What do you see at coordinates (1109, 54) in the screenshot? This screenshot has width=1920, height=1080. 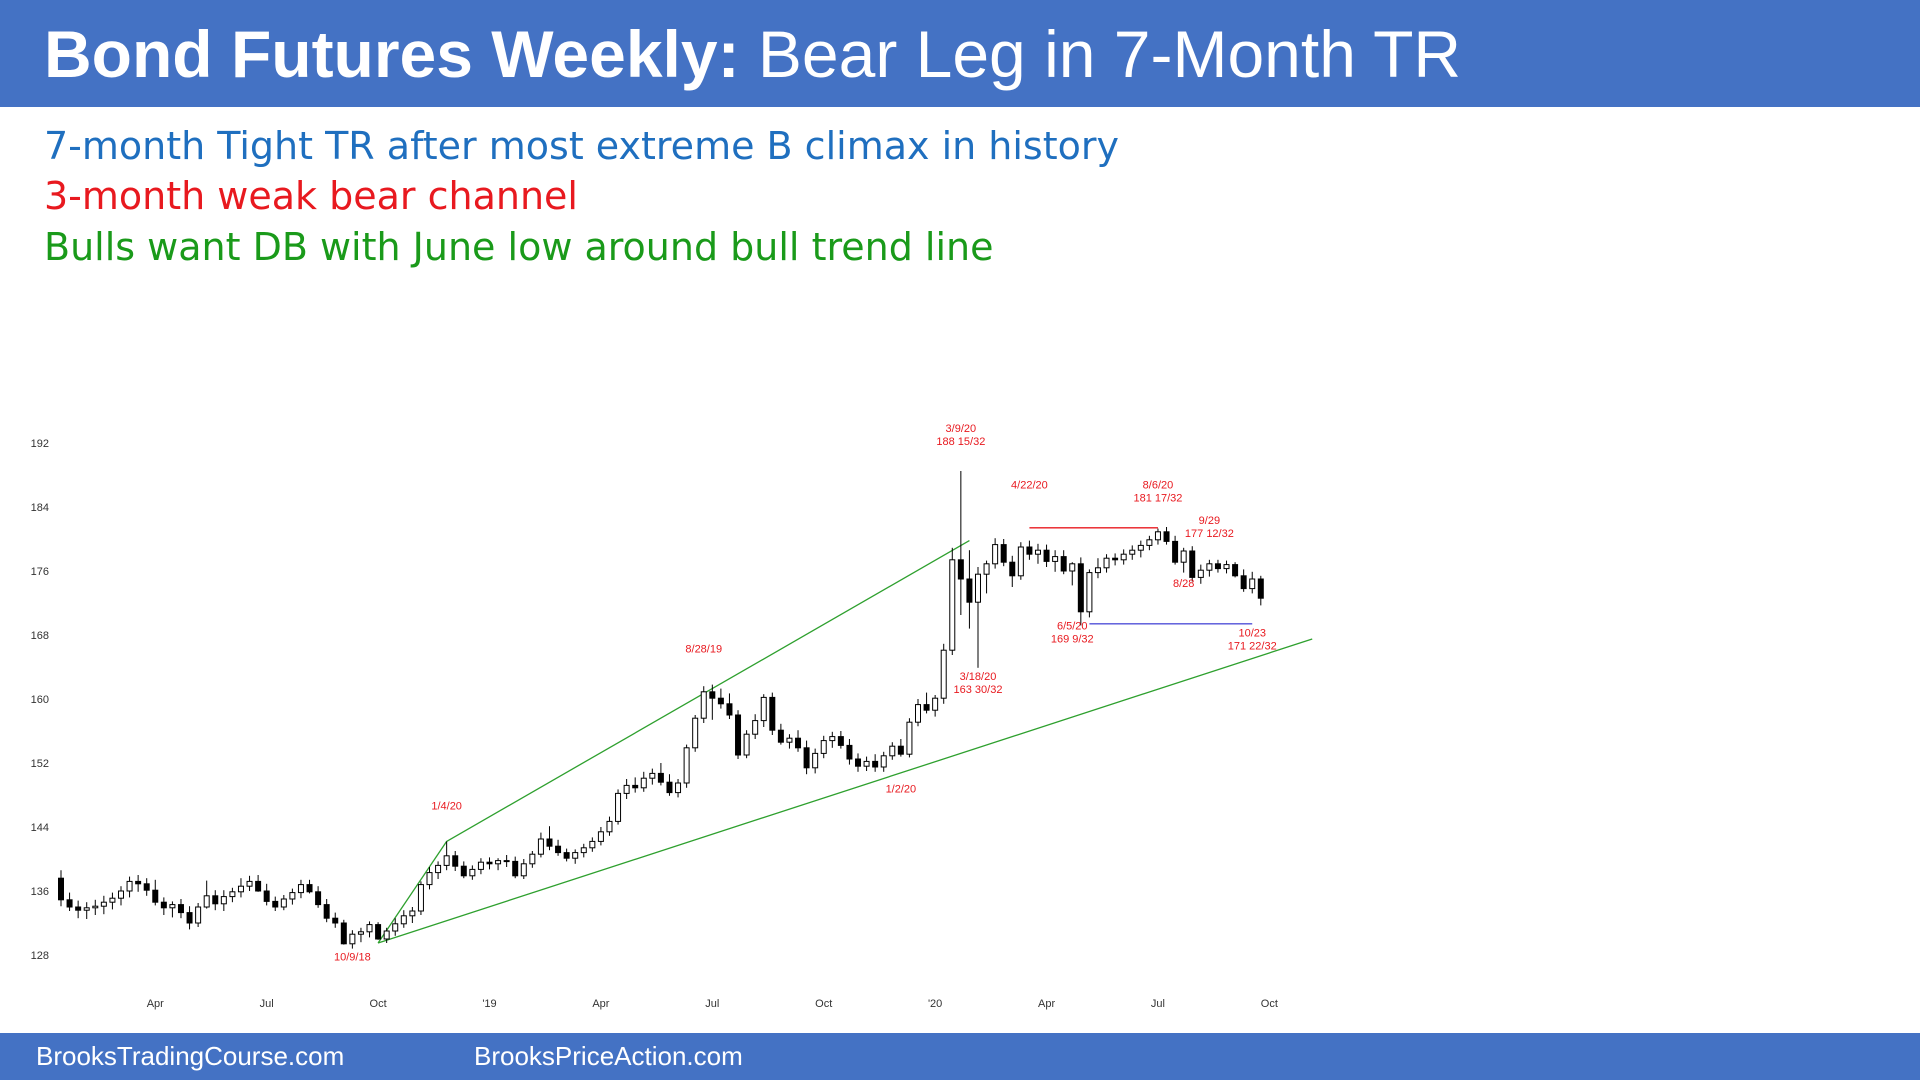 I see `title-rest: Bear Leg in 7-Month TR` at bounding box center [1109, 54].